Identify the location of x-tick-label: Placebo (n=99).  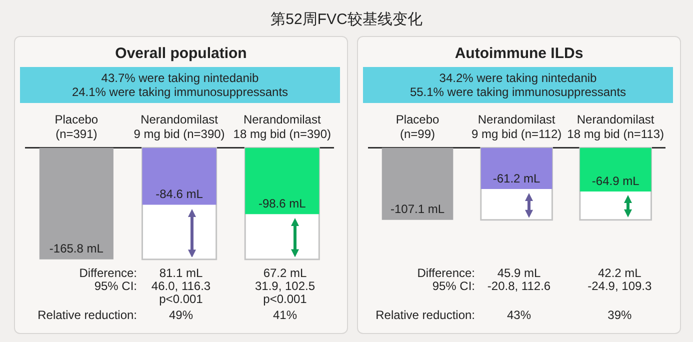
(418, 126).